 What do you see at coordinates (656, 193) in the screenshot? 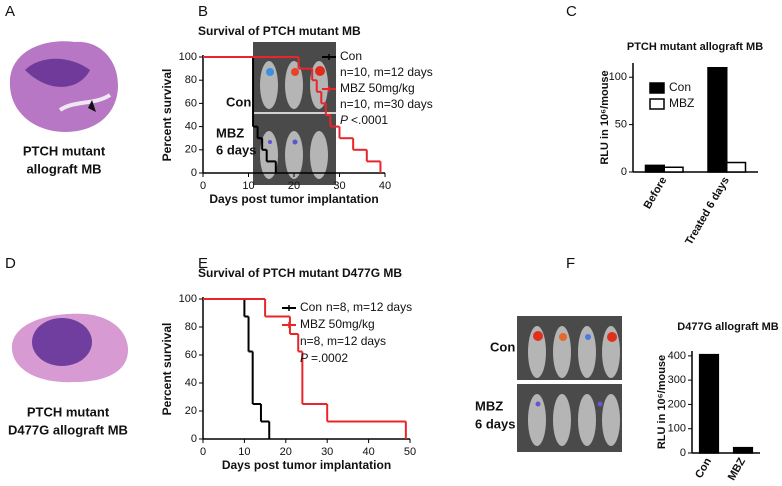
I see `x-tick-label: Before` at bounding box center [656, 193].